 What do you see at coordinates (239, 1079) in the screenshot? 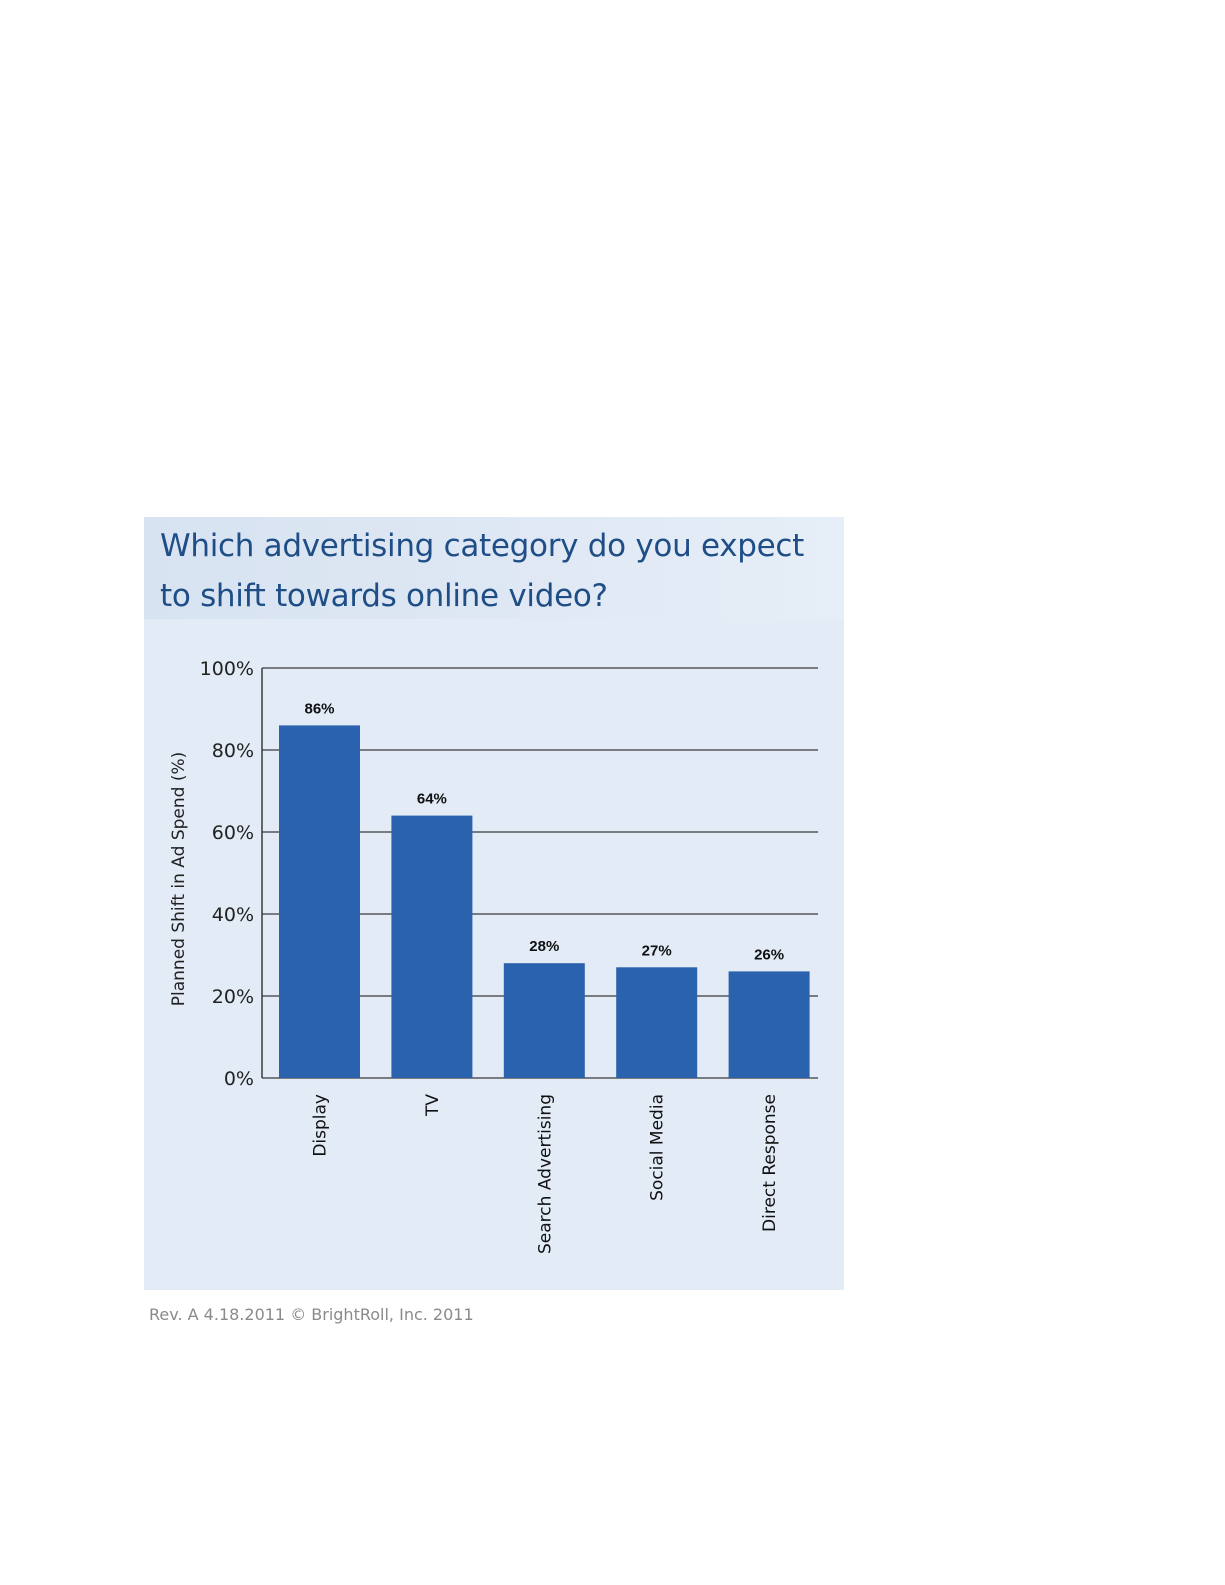
I see `y-tick-label: 0%` at bounding box center [239, 1079].